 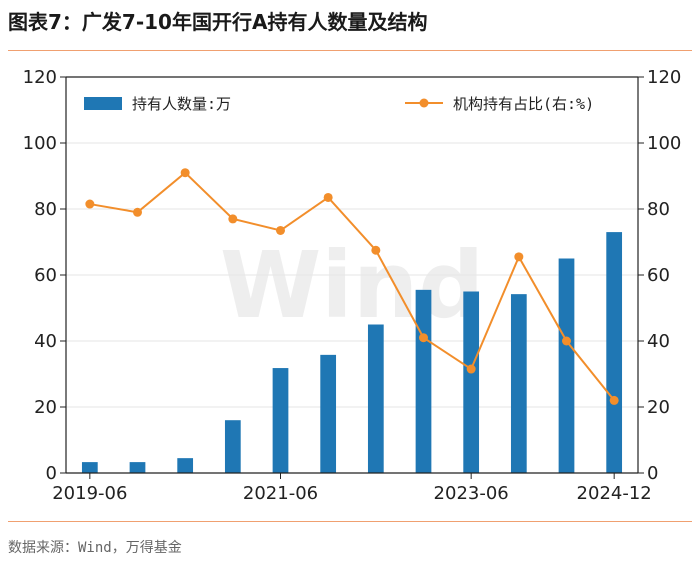 What do you see at coordinates (51, 473) in the screenshot?
I see `y-left-tick-label: 0` at bounding box center [51, 473].